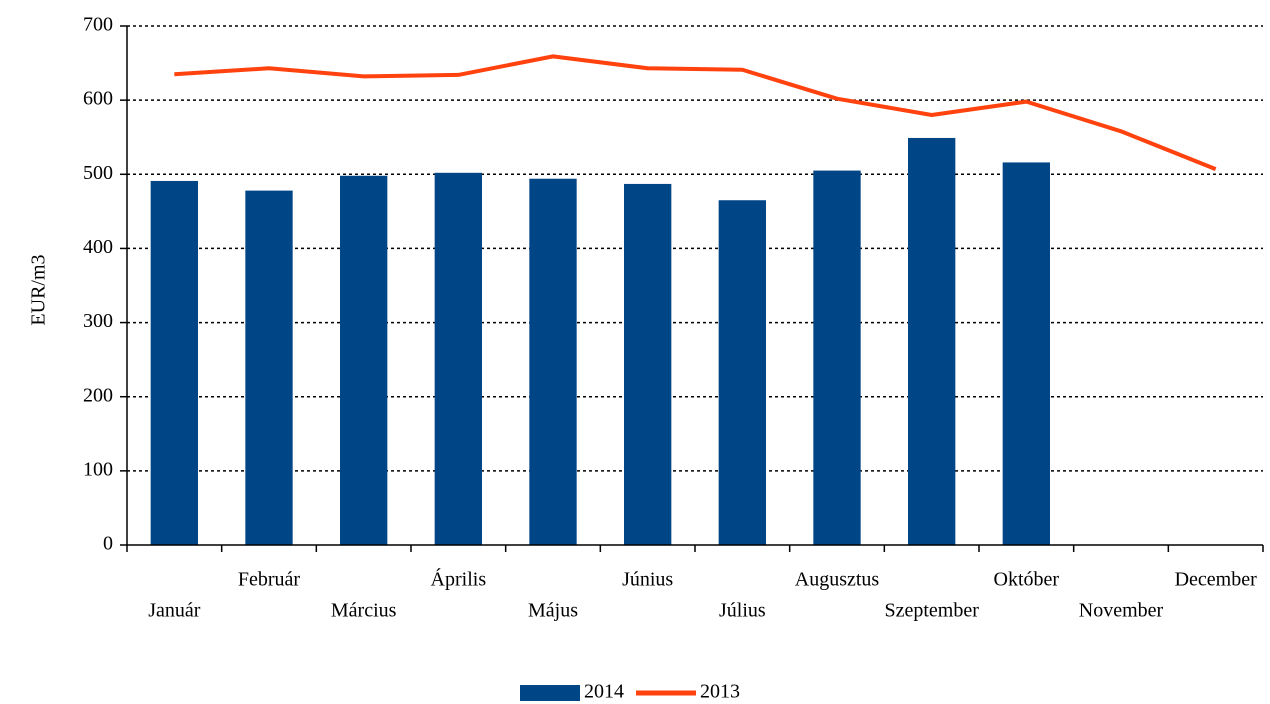 Image resolution: width=1270 pixels, height=704 pixels. What do you see at coordinates (98, 247) in the screenshot?
I see `y-tick-label: 400` at bounding box center [98, 247].